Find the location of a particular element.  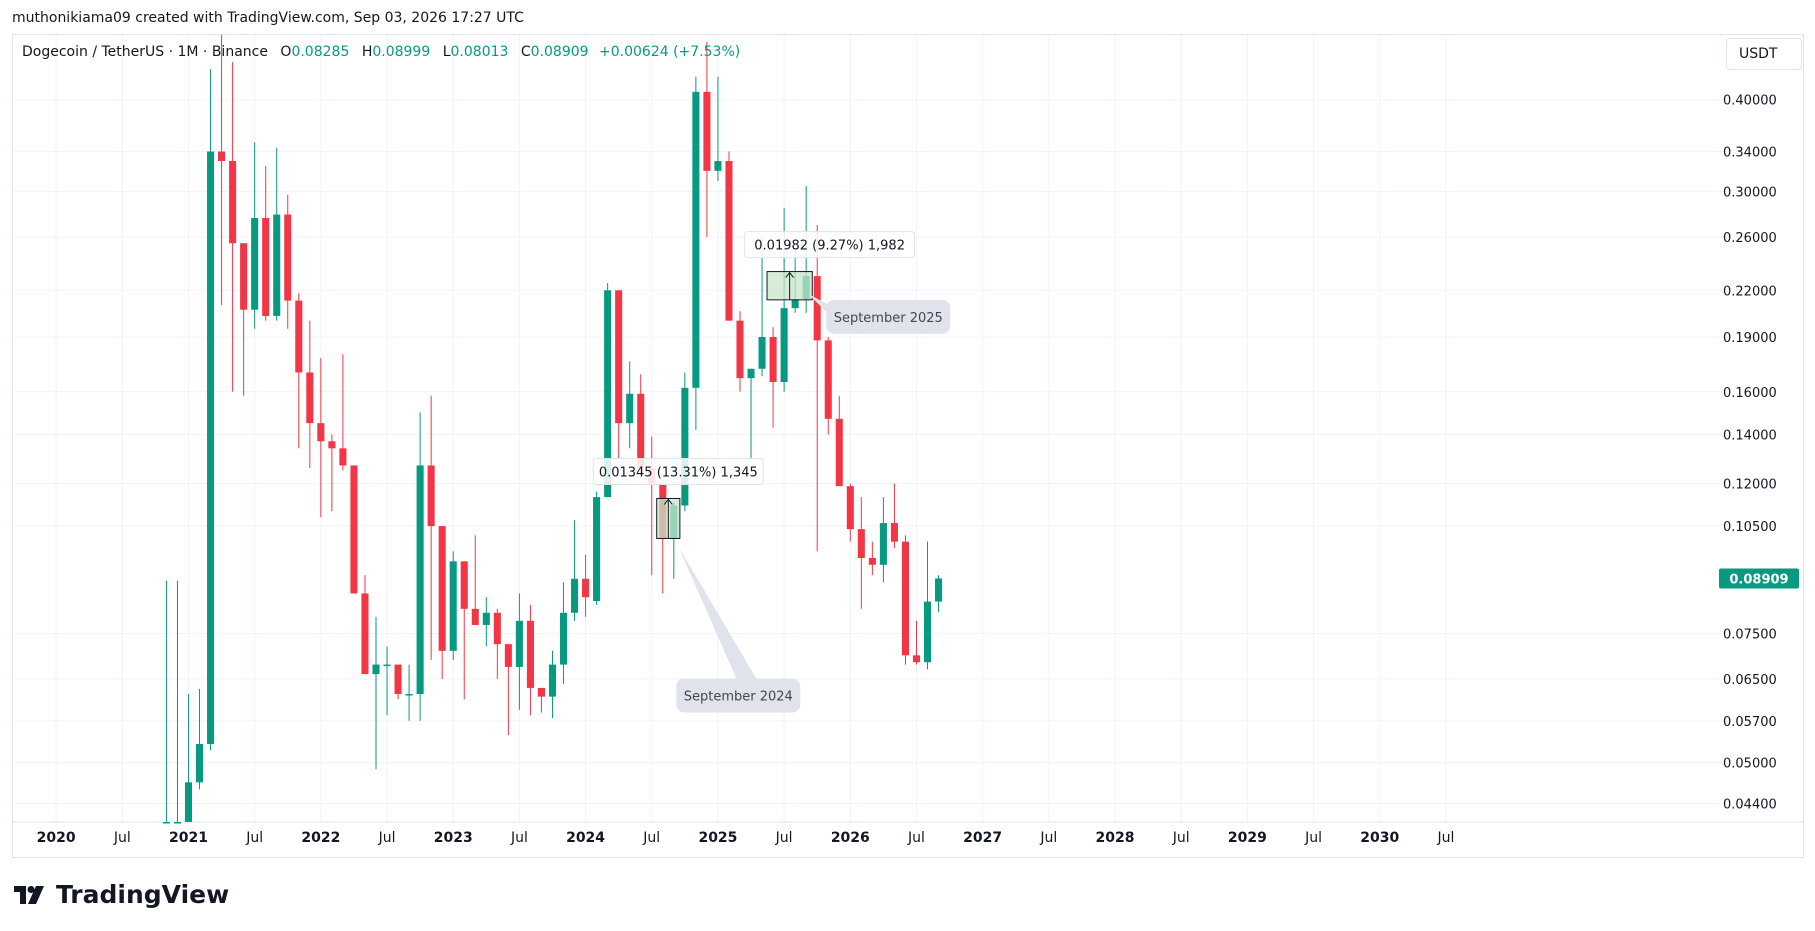

symbol-name: Dogecoin / TetherUS · 1M · Binance is located at coordinates (145, 52).